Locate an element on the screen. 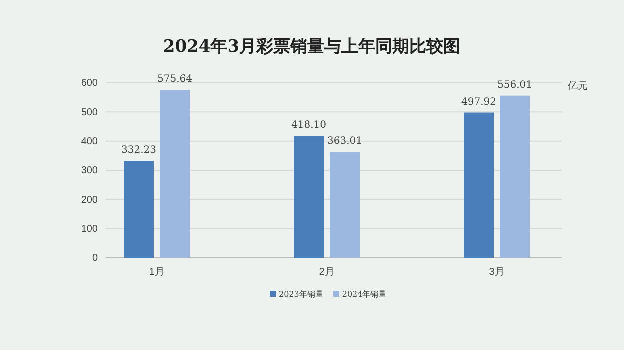 This screenshot has width=624, height=350. y-tick-label: 200 is located at coordinates (89, 200).